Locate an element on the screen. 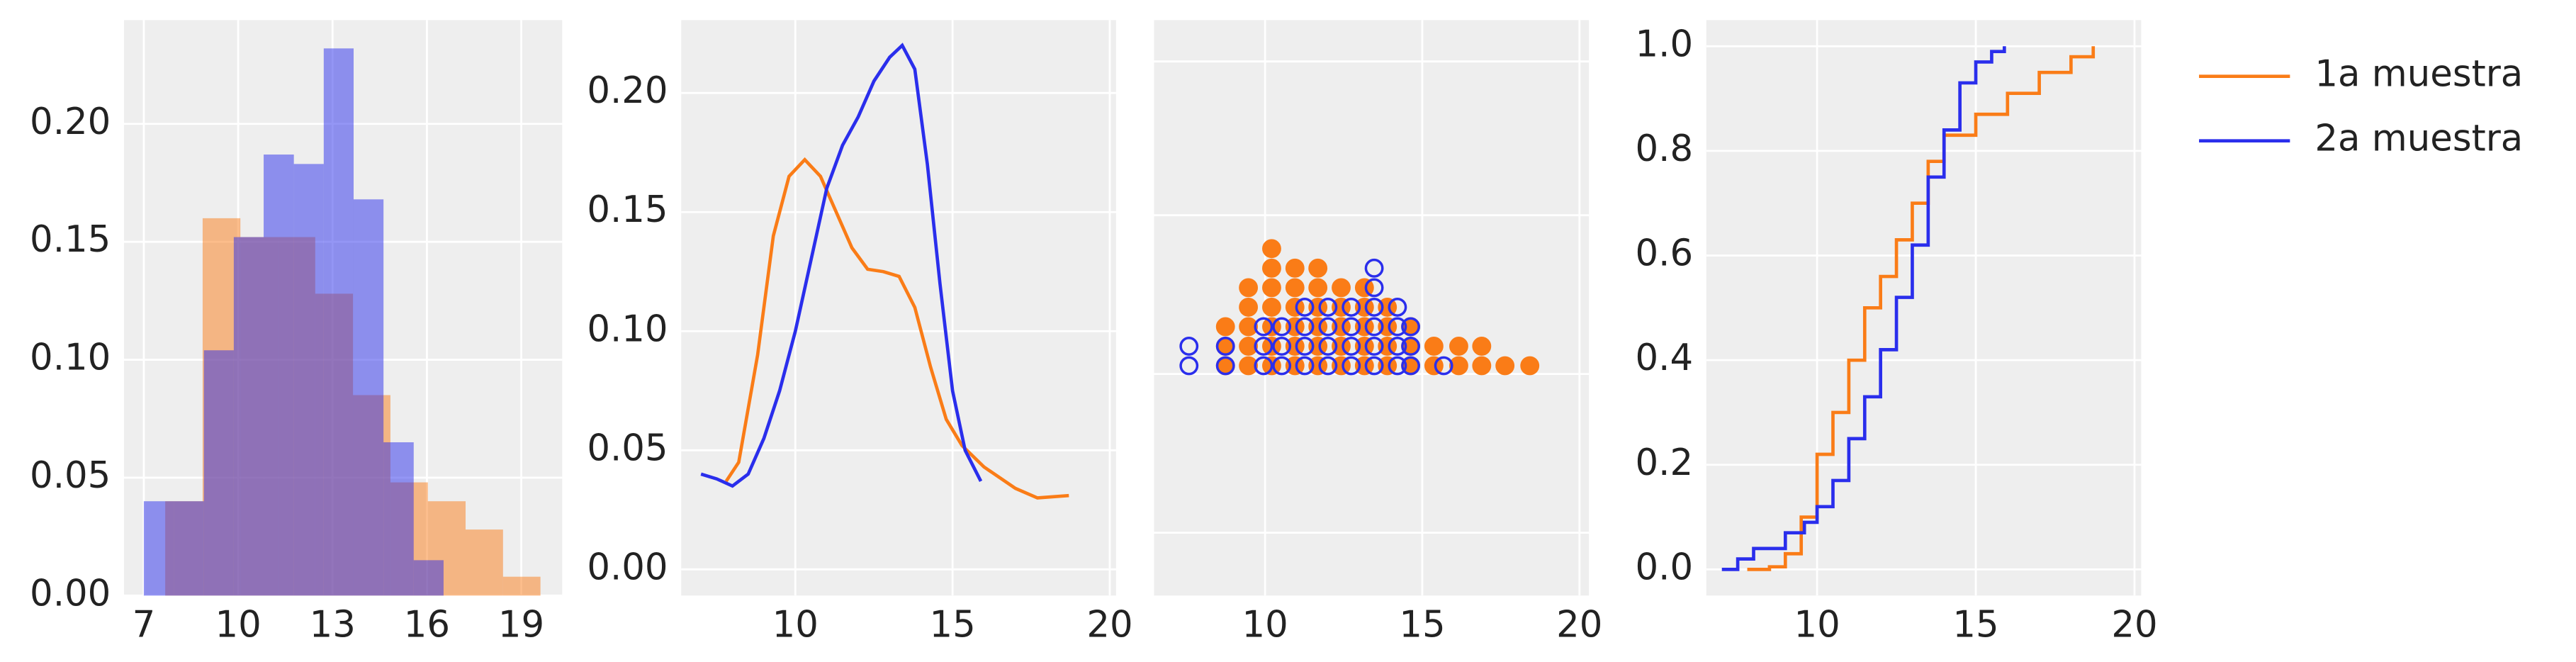 Image resolution: width=2576 pixels, height=662 pixels. y-tick-label: 0.0 is located at coordinates (1665, 567).